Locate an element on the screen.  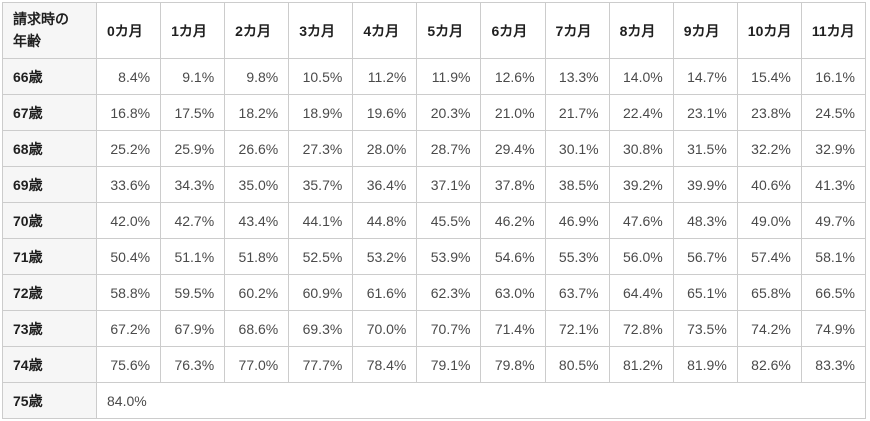
rate-cell: 63.7% is located at coordinates (577, 292).